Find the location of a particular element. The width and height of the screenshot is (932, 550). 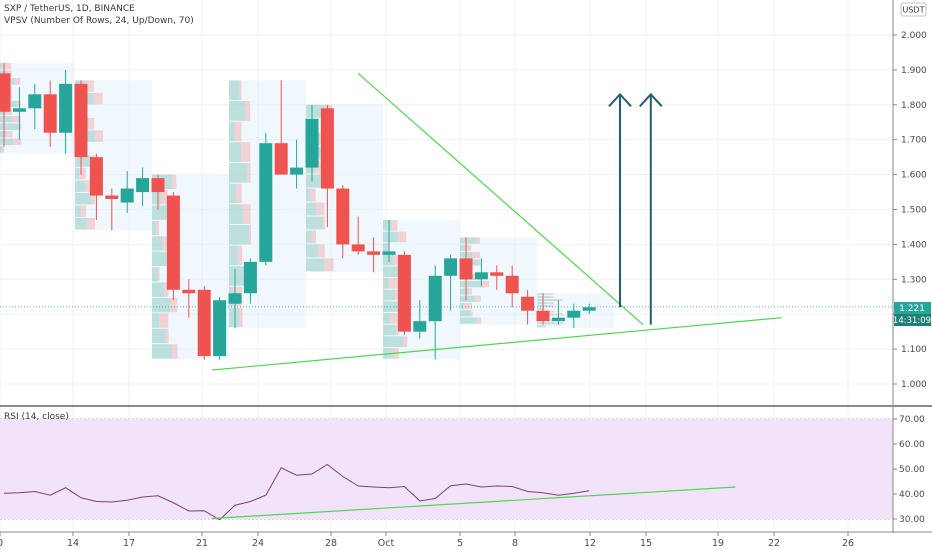

rsi-tick-label: 70.00 is located at coordinates (912, 420).